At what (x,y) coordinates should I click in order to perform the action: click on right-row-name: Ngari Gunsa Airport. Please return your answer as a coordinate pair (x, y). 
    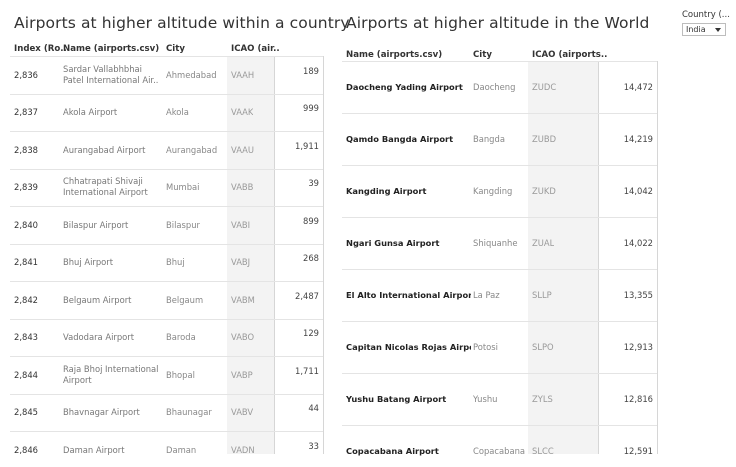
    Looking at the image, I should click on (393, 243).